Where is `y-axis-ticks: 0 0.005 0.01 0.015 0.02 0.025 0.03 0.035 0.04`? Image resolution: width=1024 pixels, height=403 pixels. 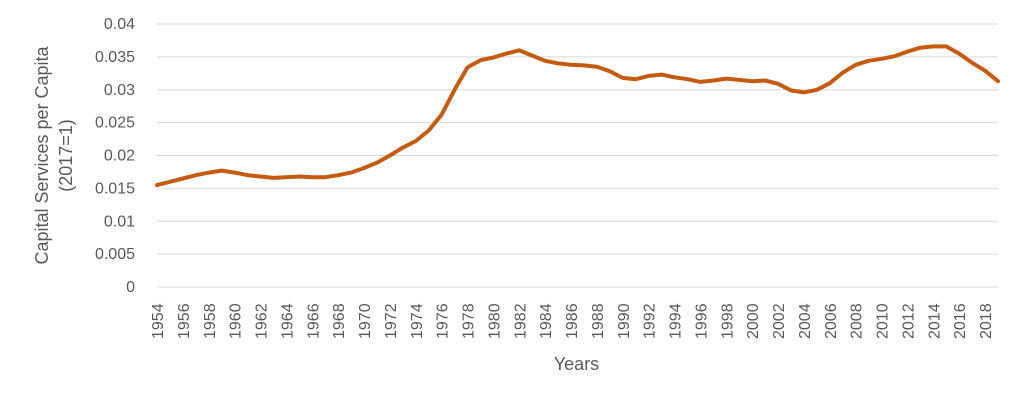
y-axis-ticks: 0 0.005 0.01 0.015 0.02 0.025 0.03 0.035 0.04 is located at coordinates (115, 156).